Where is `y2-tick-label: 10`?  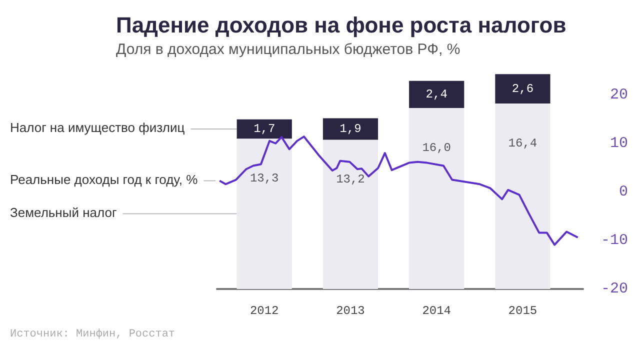
y2-tick-label: 10 is located at coordinates (619, 143).